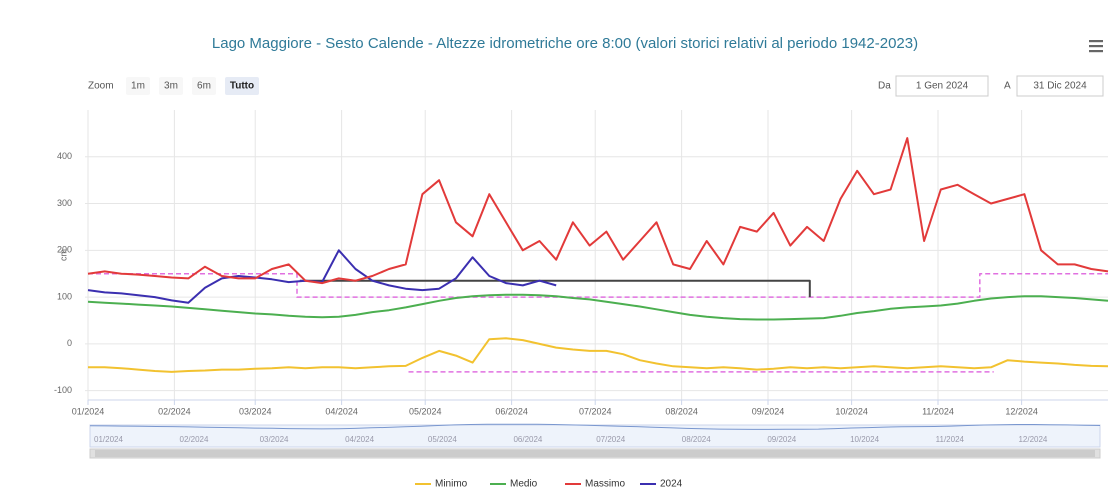  What do you see at coordinates (64, 296) in the screenshot?
I see `y-tick-label: 100` at bounding box center [64, 296].